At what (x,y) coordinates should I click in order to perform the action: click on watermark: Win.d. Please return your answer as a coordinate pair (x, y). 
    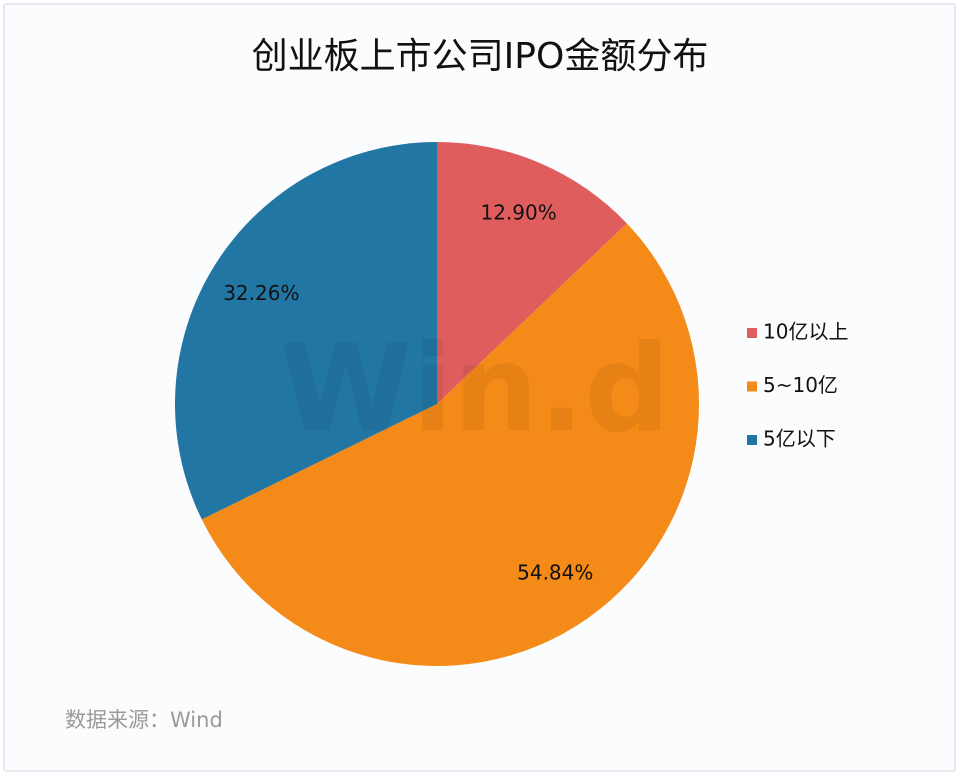
    Looking at the image, I should click on (475, 390).